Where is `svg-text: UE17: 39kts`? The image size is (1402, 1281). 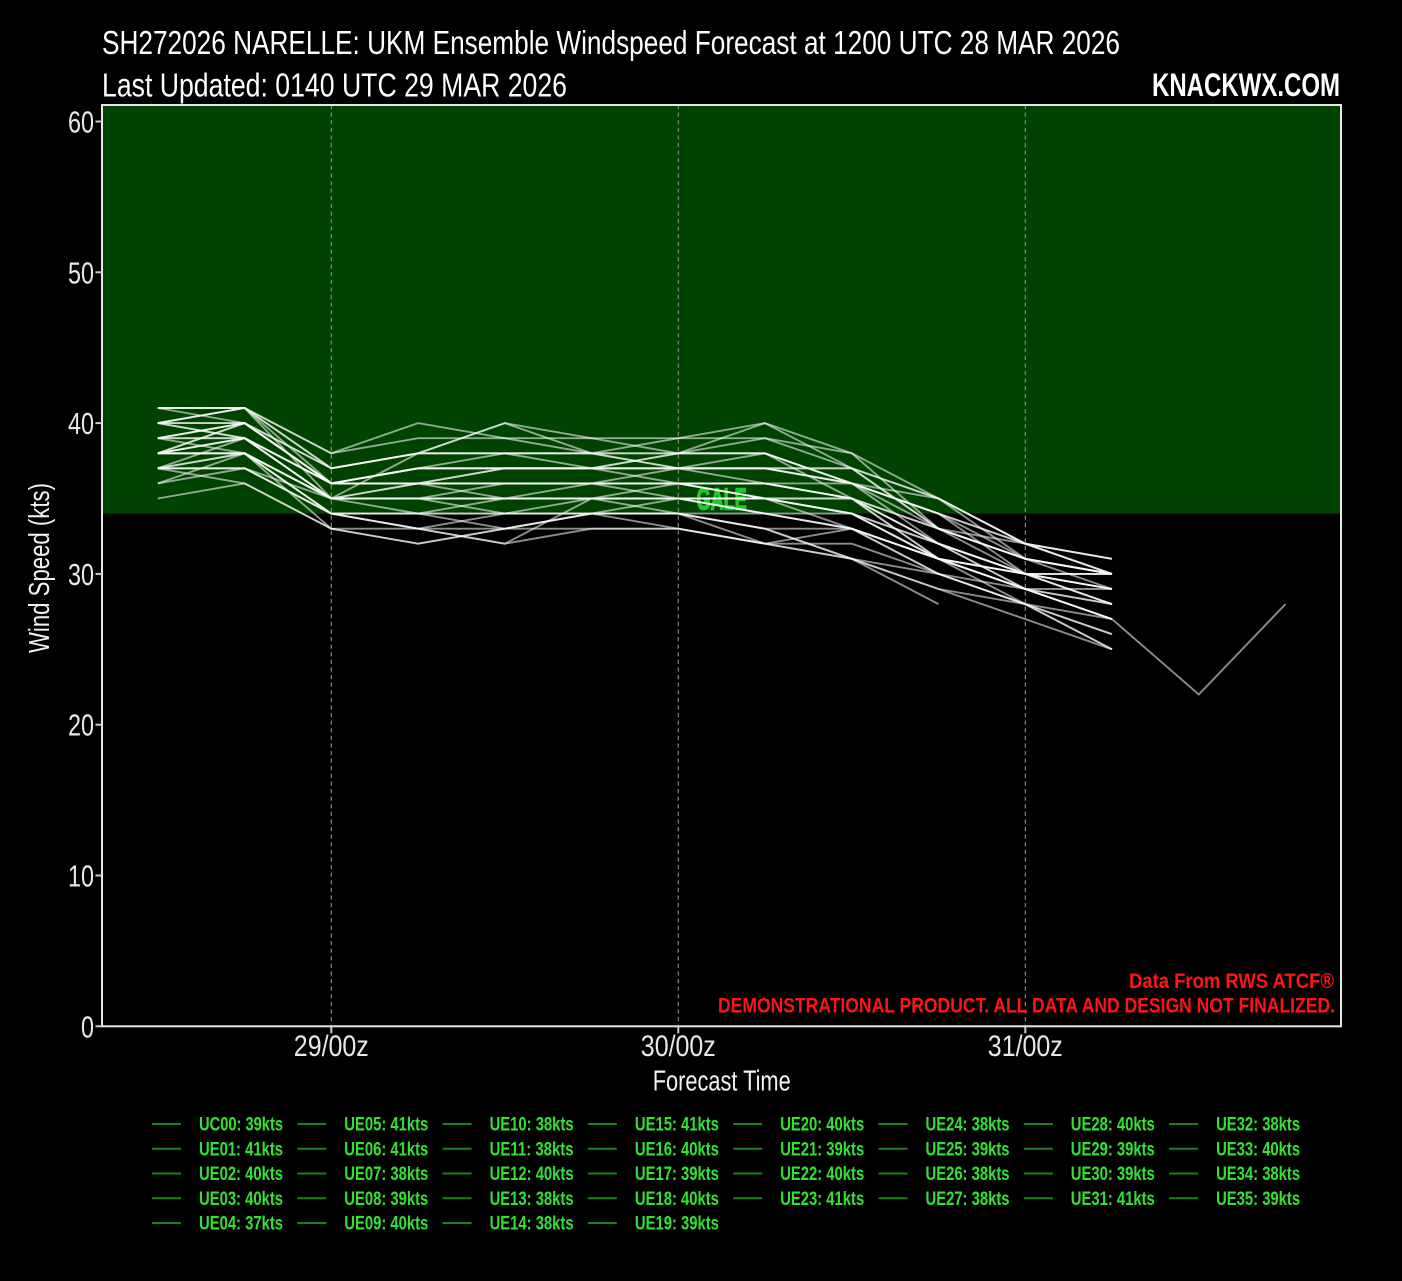
svg-text: UE17: 39kts is located at coordinates (677, 1174).